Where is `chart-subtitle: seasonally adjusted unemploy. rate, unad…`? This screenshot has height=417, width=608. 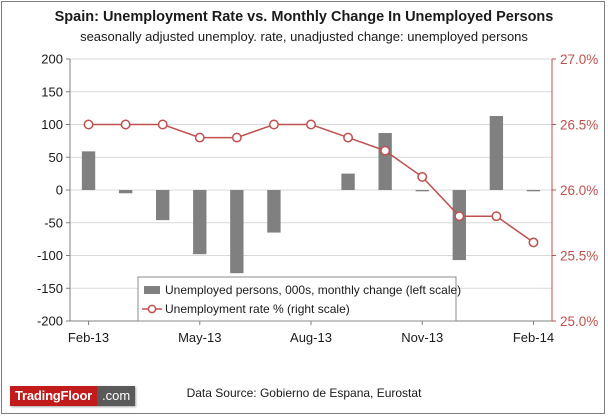
chart-subtitle: seasonally adjusted unemploy. rate, unad… is located at coordinates (304, 36).